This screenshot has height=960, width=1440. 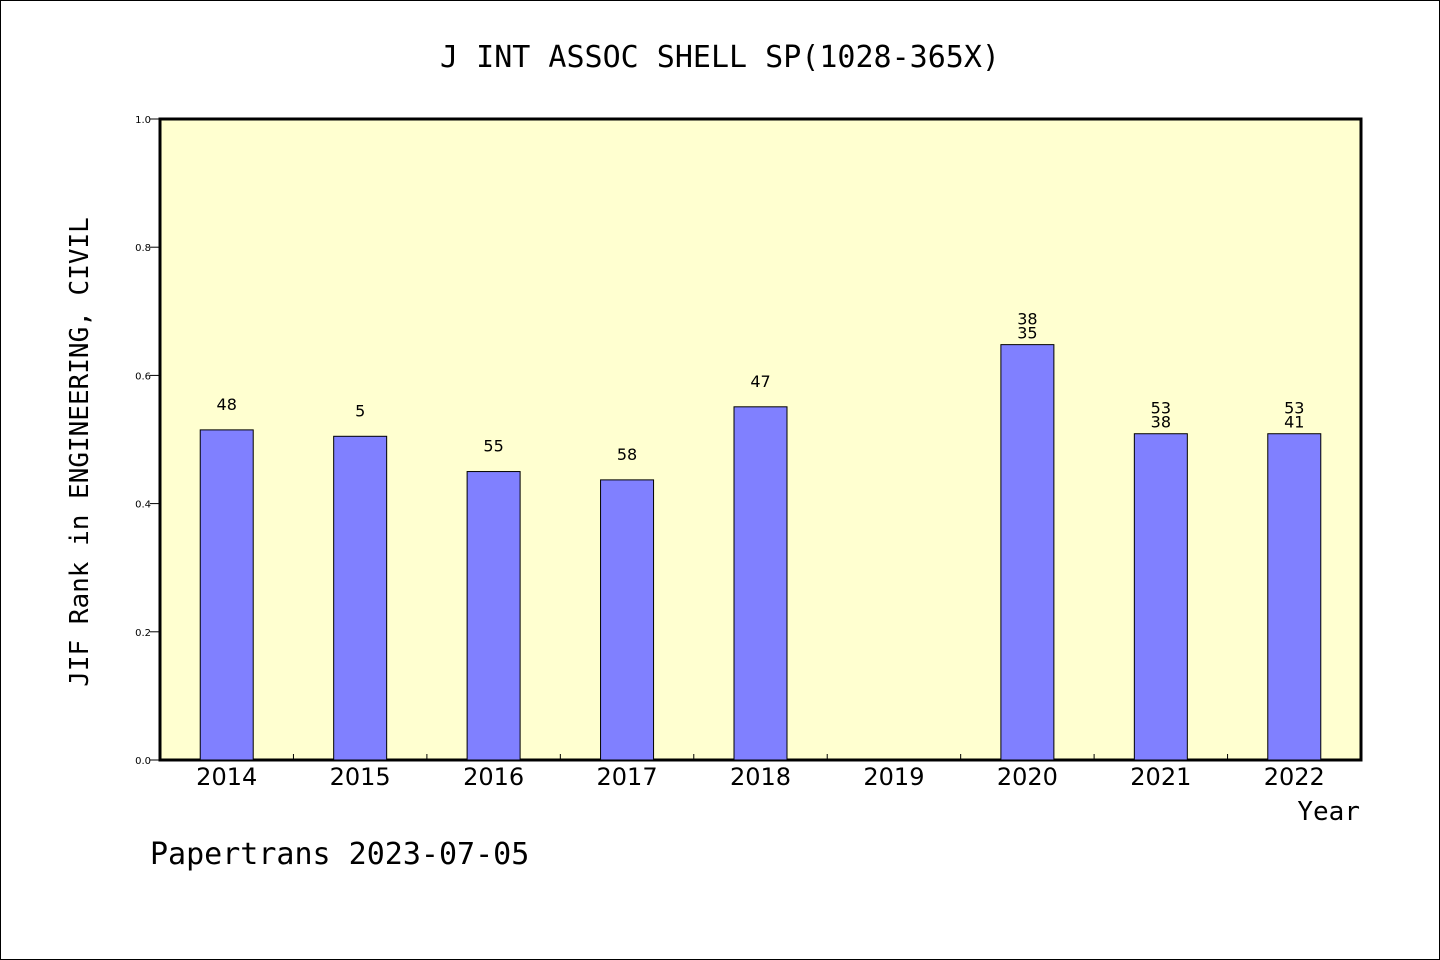 I want to click on x-axis-ticks: 2014 2015 2016 2017 2018 2019 2020 2021 2022, so click(x=760, y=772).